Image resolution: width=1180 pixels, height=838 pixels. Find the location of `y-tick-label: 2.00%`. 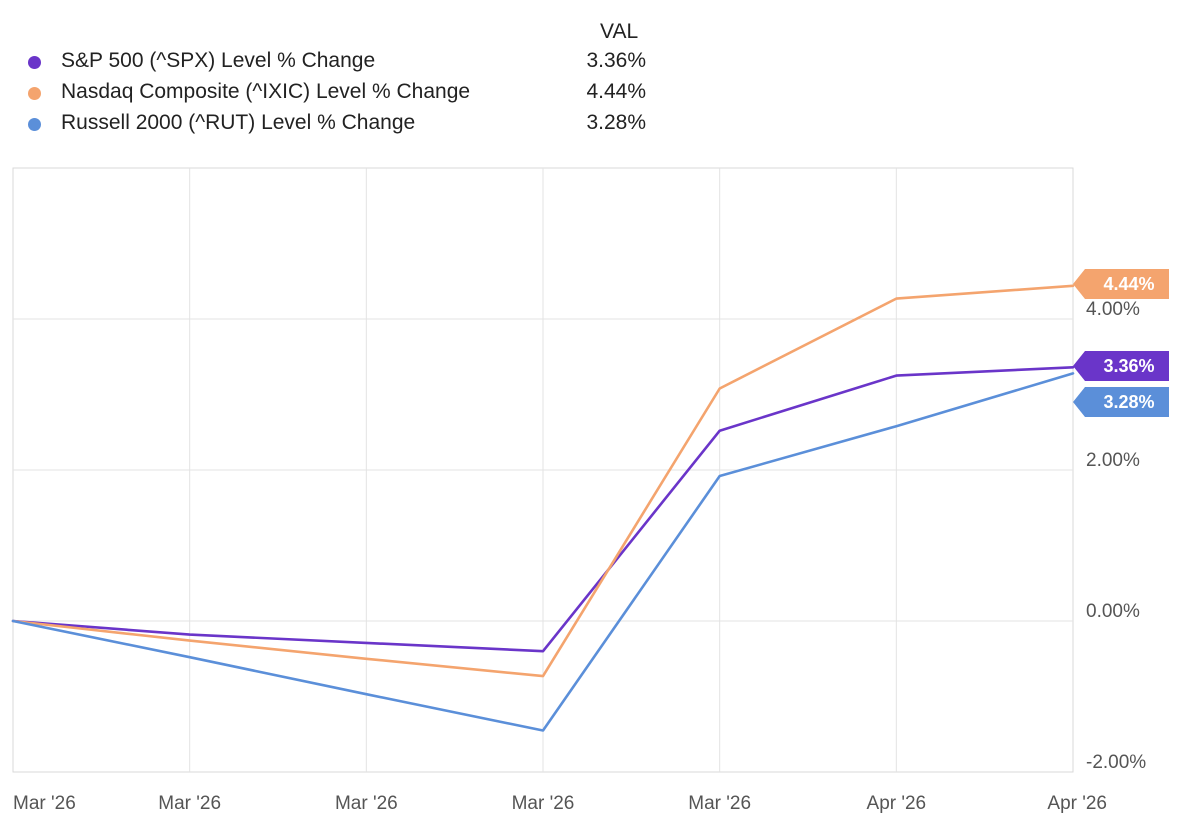

y-tick-label: 2.00% is located at coordinates (1113, 460).